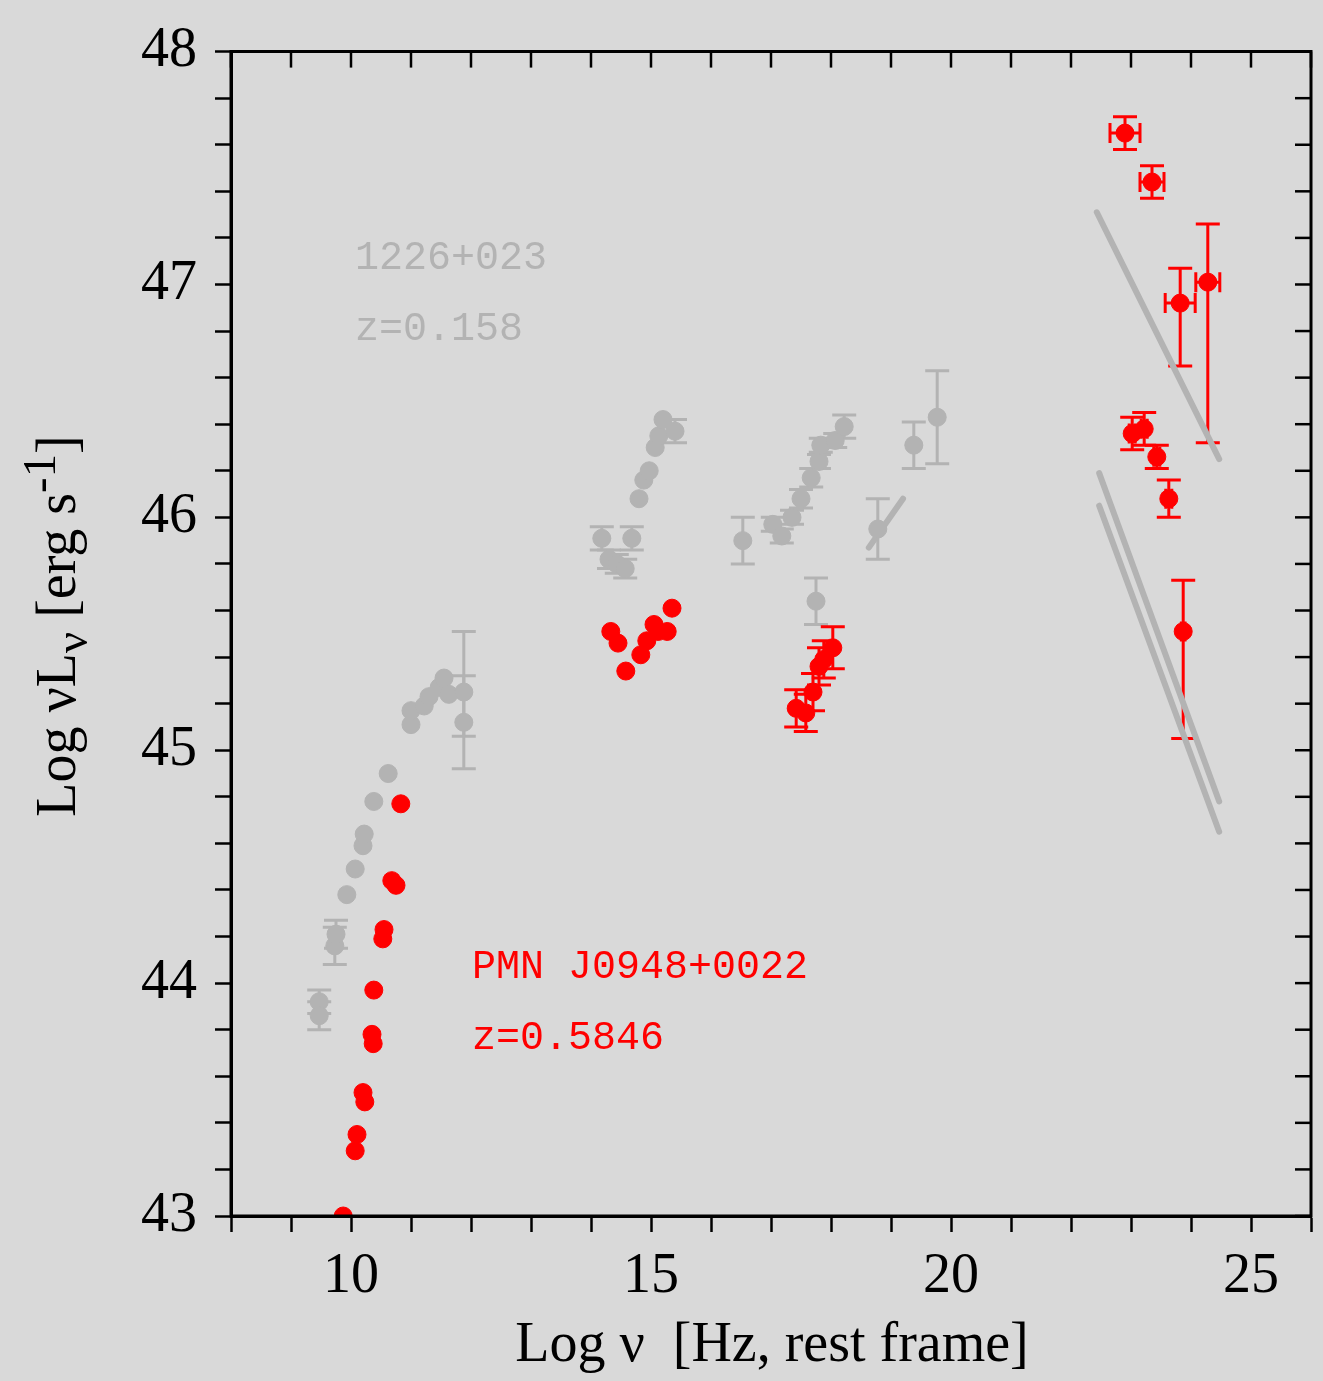  I want to click on text: PMN J0948+0022, so click(640, 967).